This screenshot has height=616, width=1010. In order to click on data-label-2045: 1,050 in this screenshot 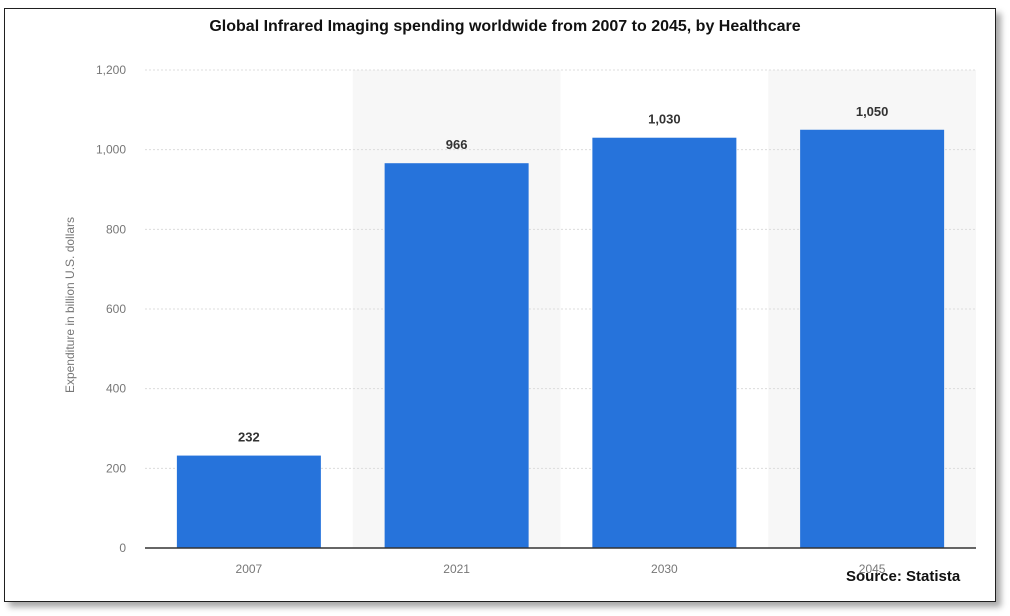, I will do `click(872, 111)`.